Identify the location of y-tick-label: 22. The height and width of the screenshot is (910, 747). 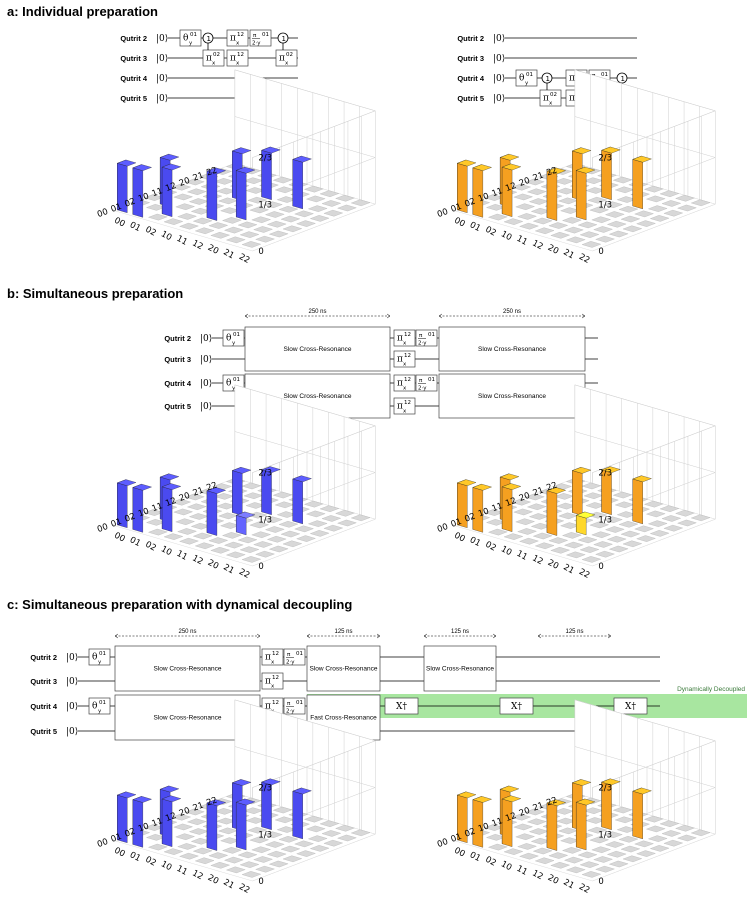
(212, 171).